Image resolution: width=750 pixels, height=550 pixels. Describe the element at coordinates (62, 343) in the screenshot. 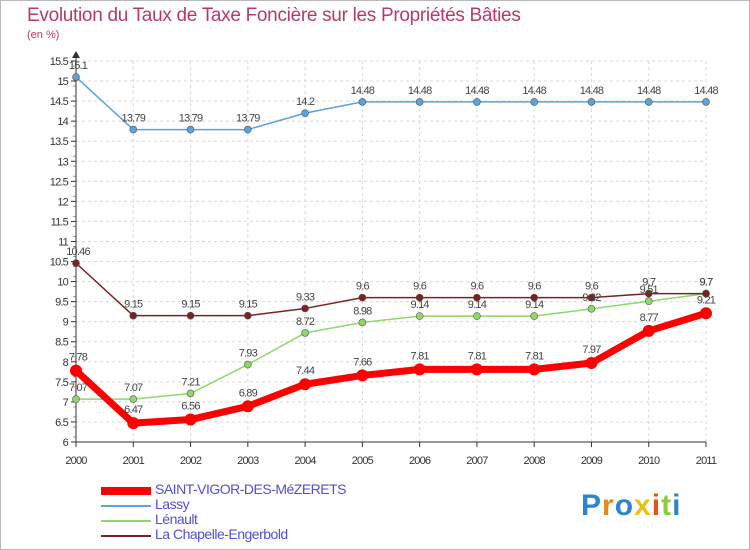

I see `y-tick-label: 8.5` at that location.